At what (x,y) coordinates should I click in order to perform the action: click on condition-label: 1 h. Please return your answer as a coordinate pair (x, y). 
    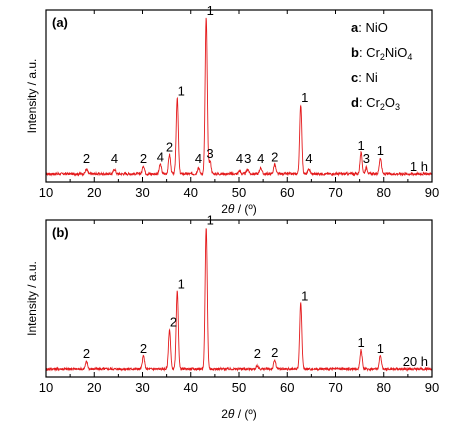
    Looking at the image, I should click on (419, 166).